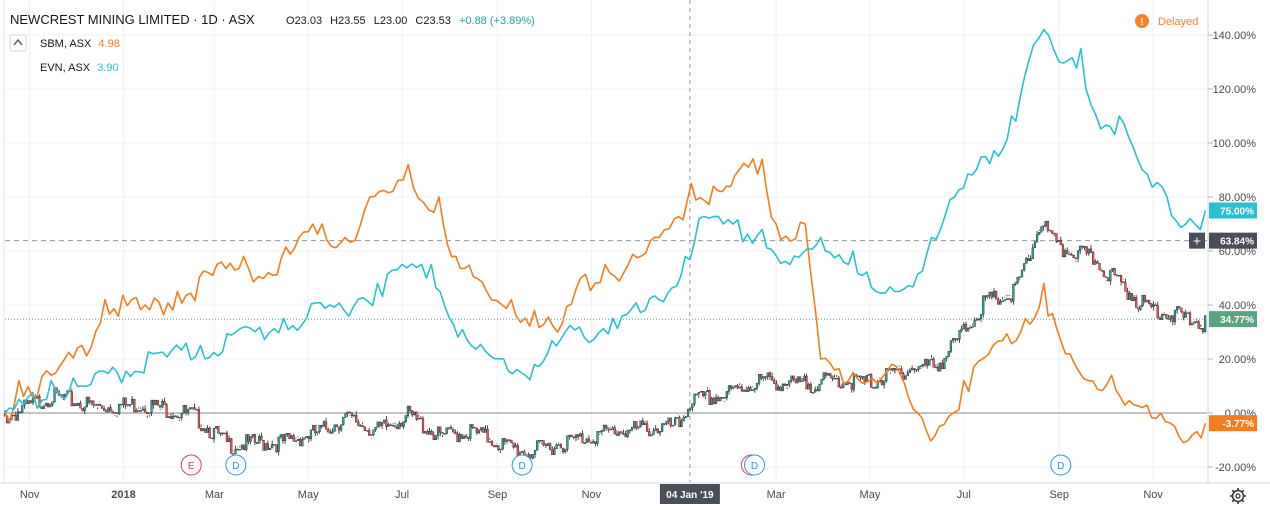 The height and width of the screenshot is (510, 1270). Describe the element at coordinates (1197, 240) in the screenshot. I see `add-alert-plus-button: +` at that location.